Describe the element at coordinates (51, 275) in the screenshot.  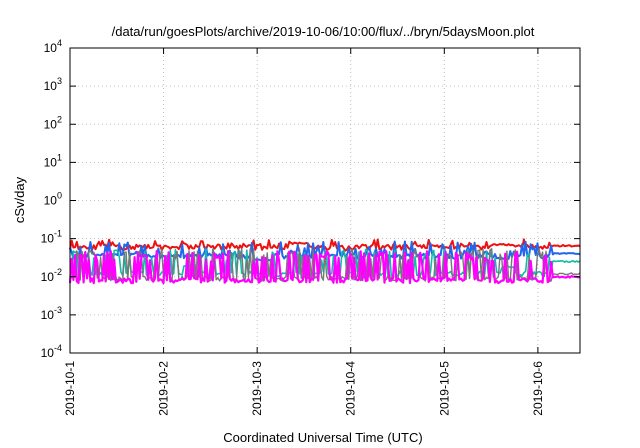
I see `y-tick-label: 10⁻²` at that location.